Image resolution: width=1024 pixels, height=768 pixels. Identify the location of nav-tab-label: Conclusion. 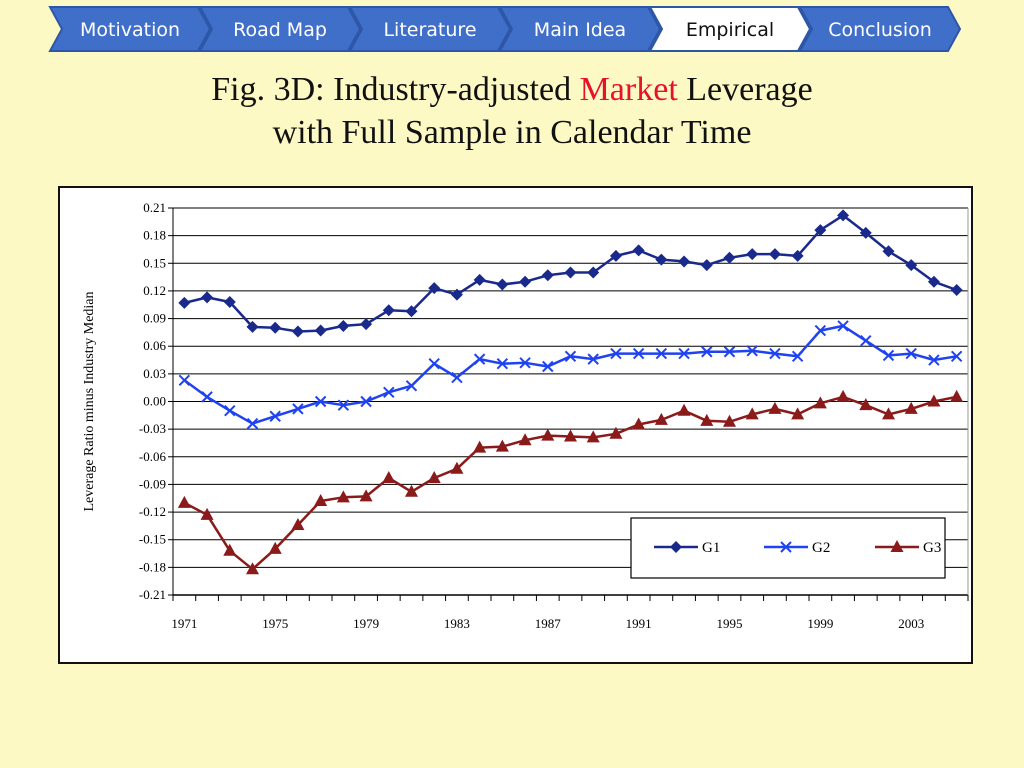
(880, 30).